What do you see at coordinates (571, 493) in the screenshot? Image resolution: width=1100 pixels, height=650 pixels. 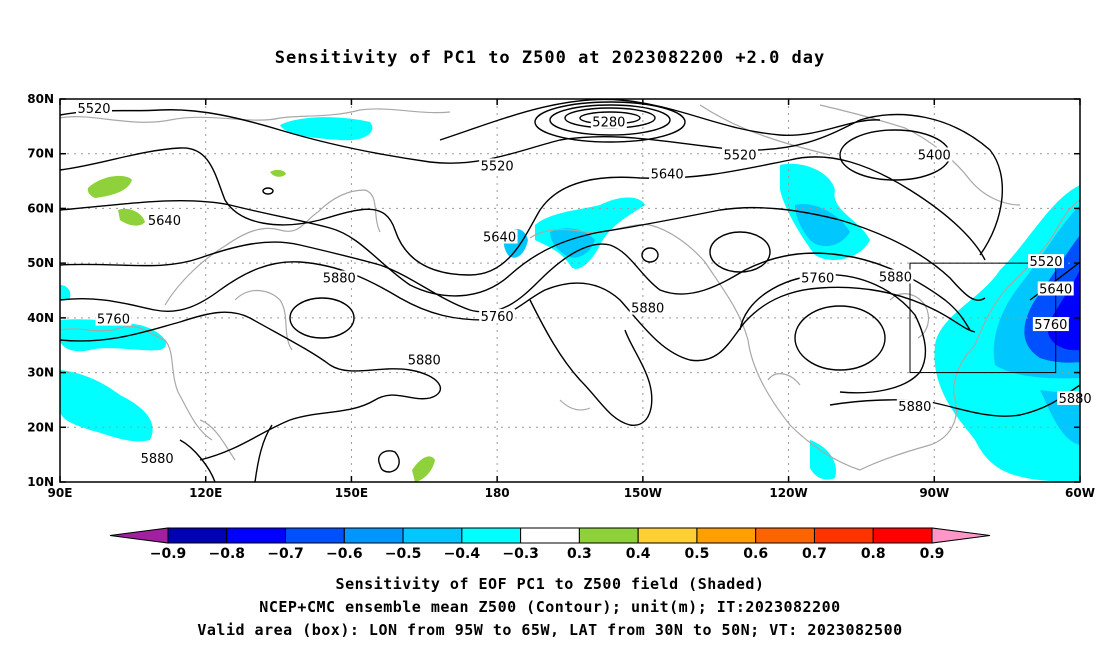 I see `longitude-labels: 90E 120E 150E 180 150W 120W 90W 60W` at bounding box center [571, 493].